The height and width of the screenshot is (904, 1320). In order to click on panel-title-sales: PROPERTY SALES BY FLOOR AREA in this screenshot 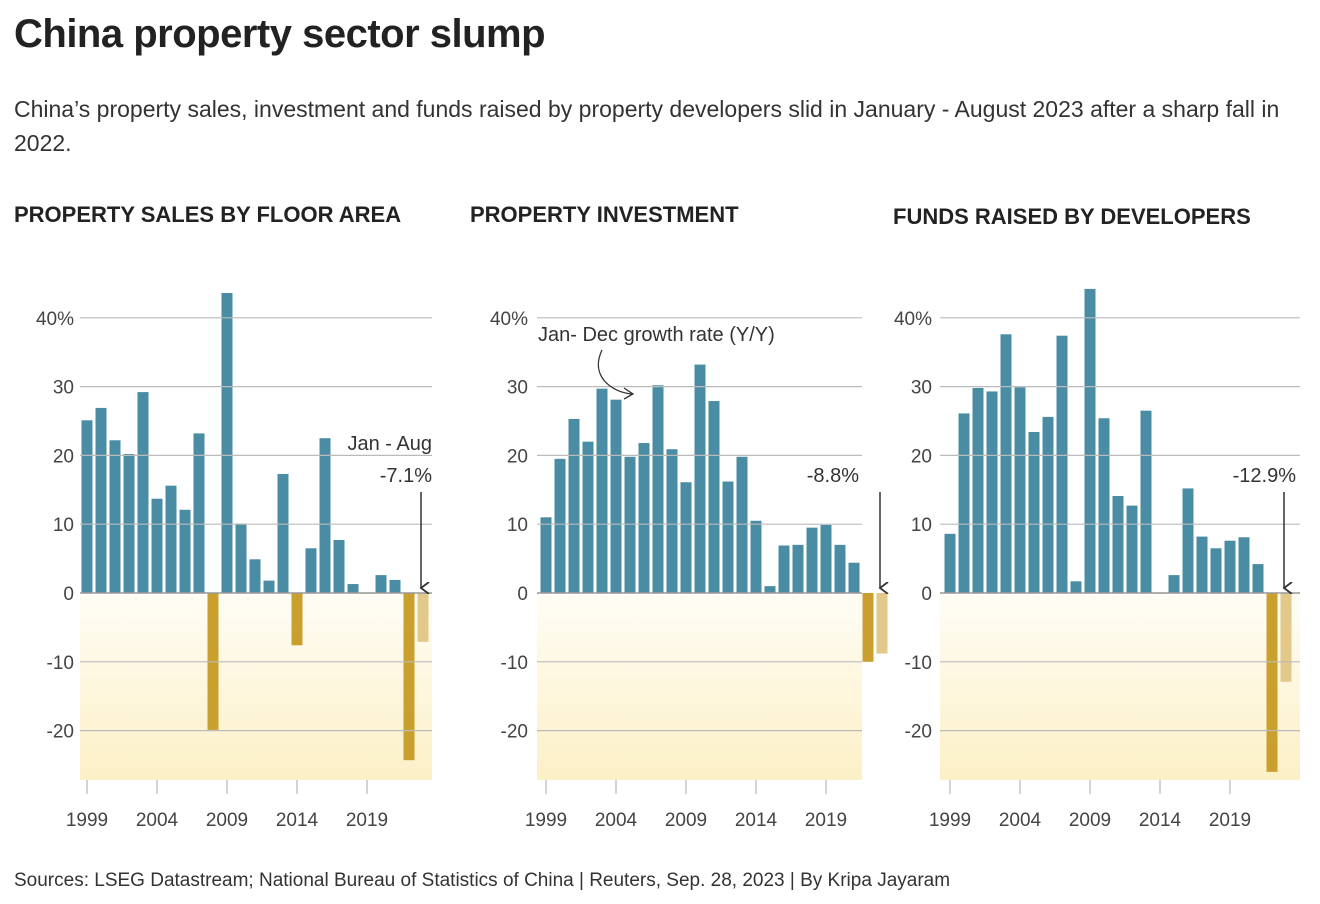, I will do `click(208, 214)`.